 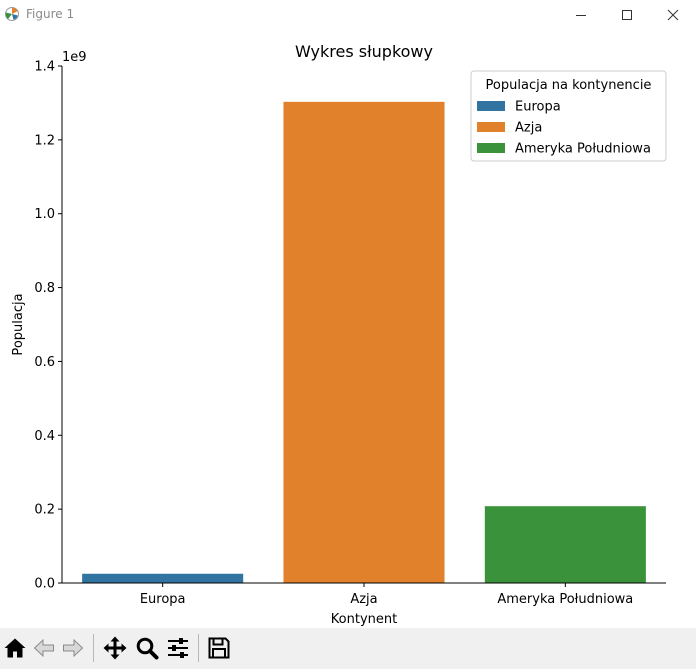 I want to click on y-tick-label: 0.8, so click(x=44, y=288).